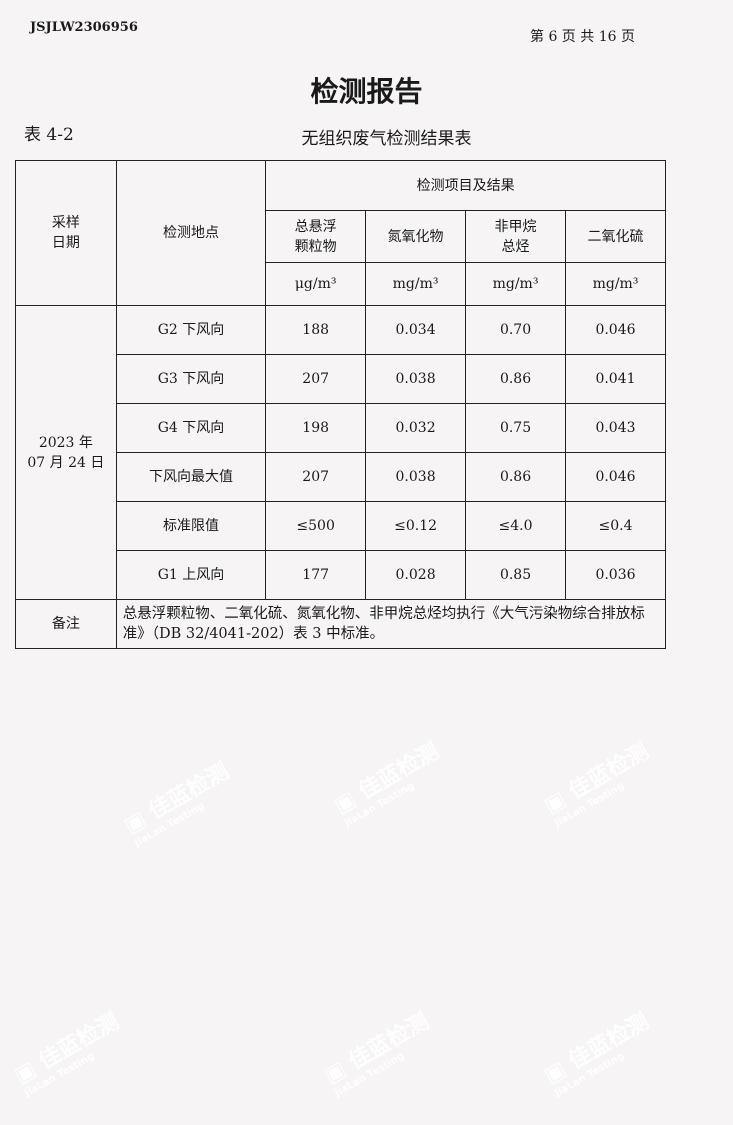  Describe the element at coordinates (615, 428) in the screenshot. I see `value-cell: 0.043` at that location.